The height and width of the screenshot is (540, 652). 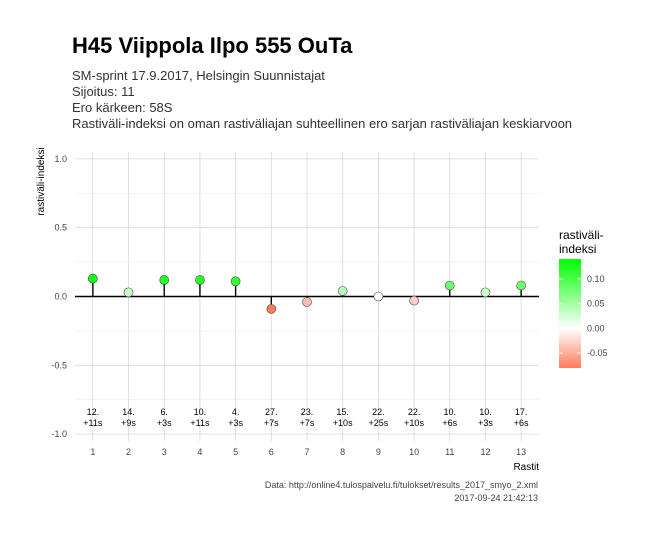 What do you see at coordinates (92, 452) in the screenshot?
I see `x-tick-label: 1` at bounding box center [92, 452].